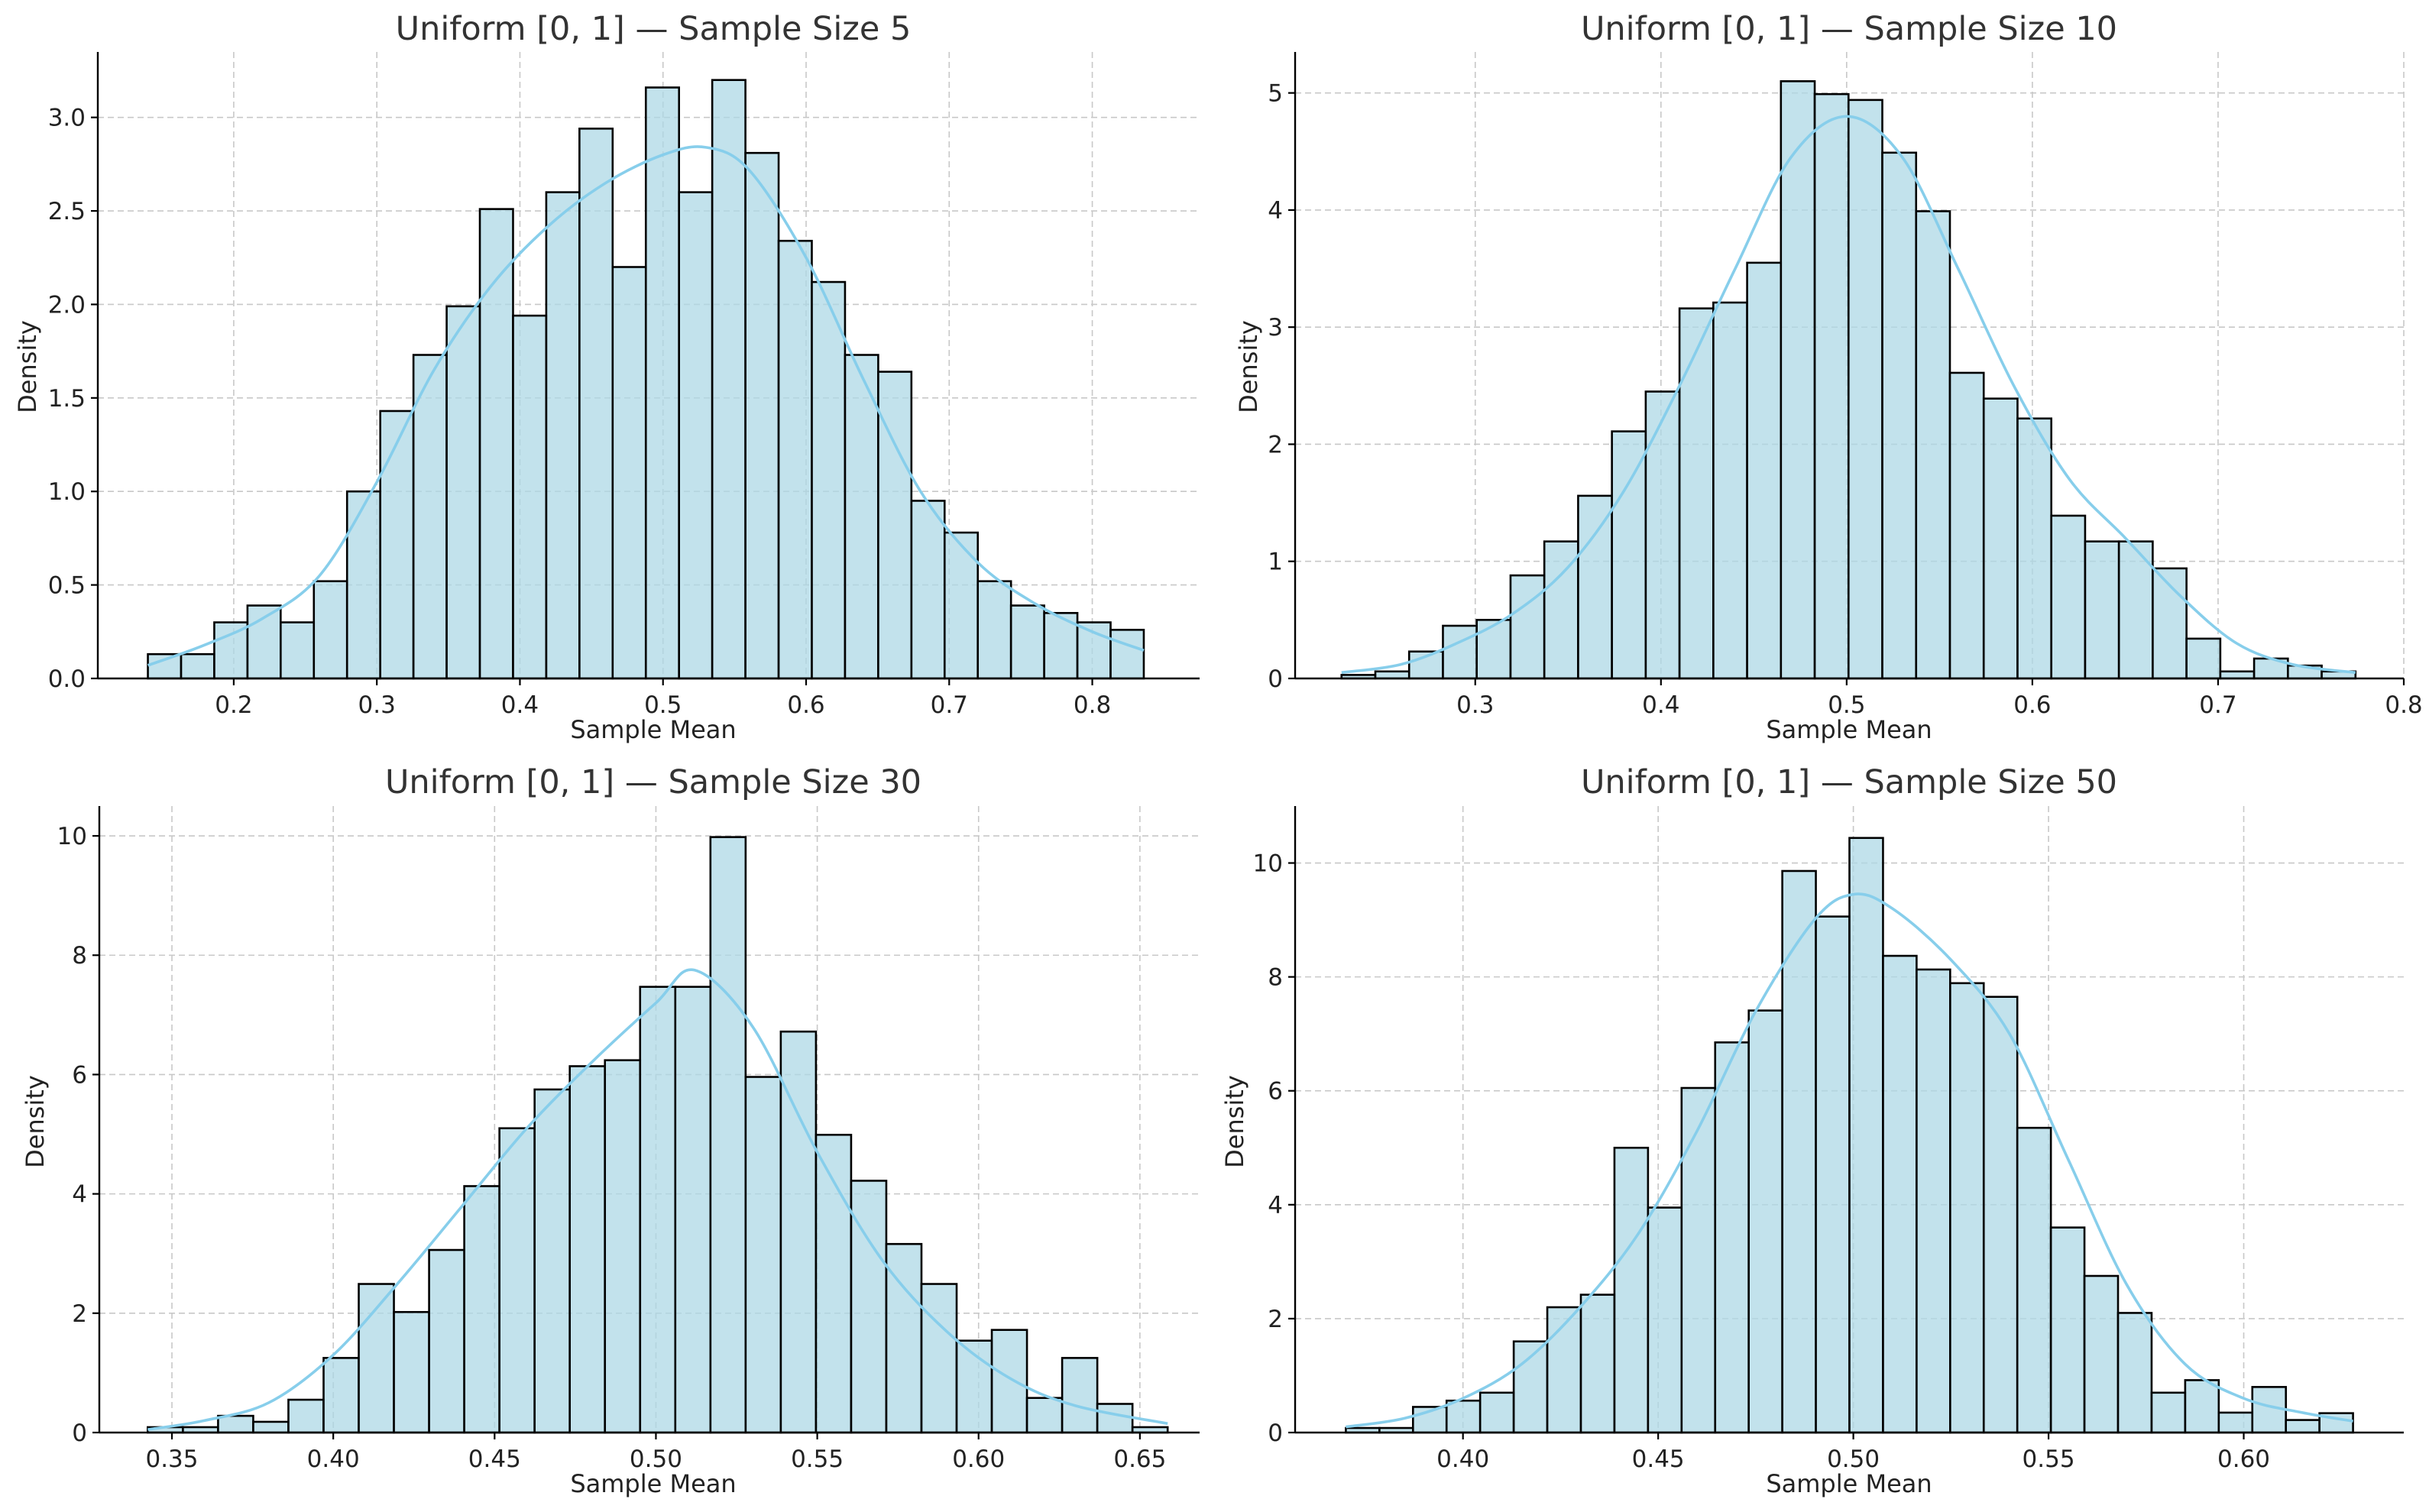 This screenshot has height=1512, width=2429. Describe the element at coordinates (67, 399) in the screenshot. I see `y-tick-label: 1.5` at that location.